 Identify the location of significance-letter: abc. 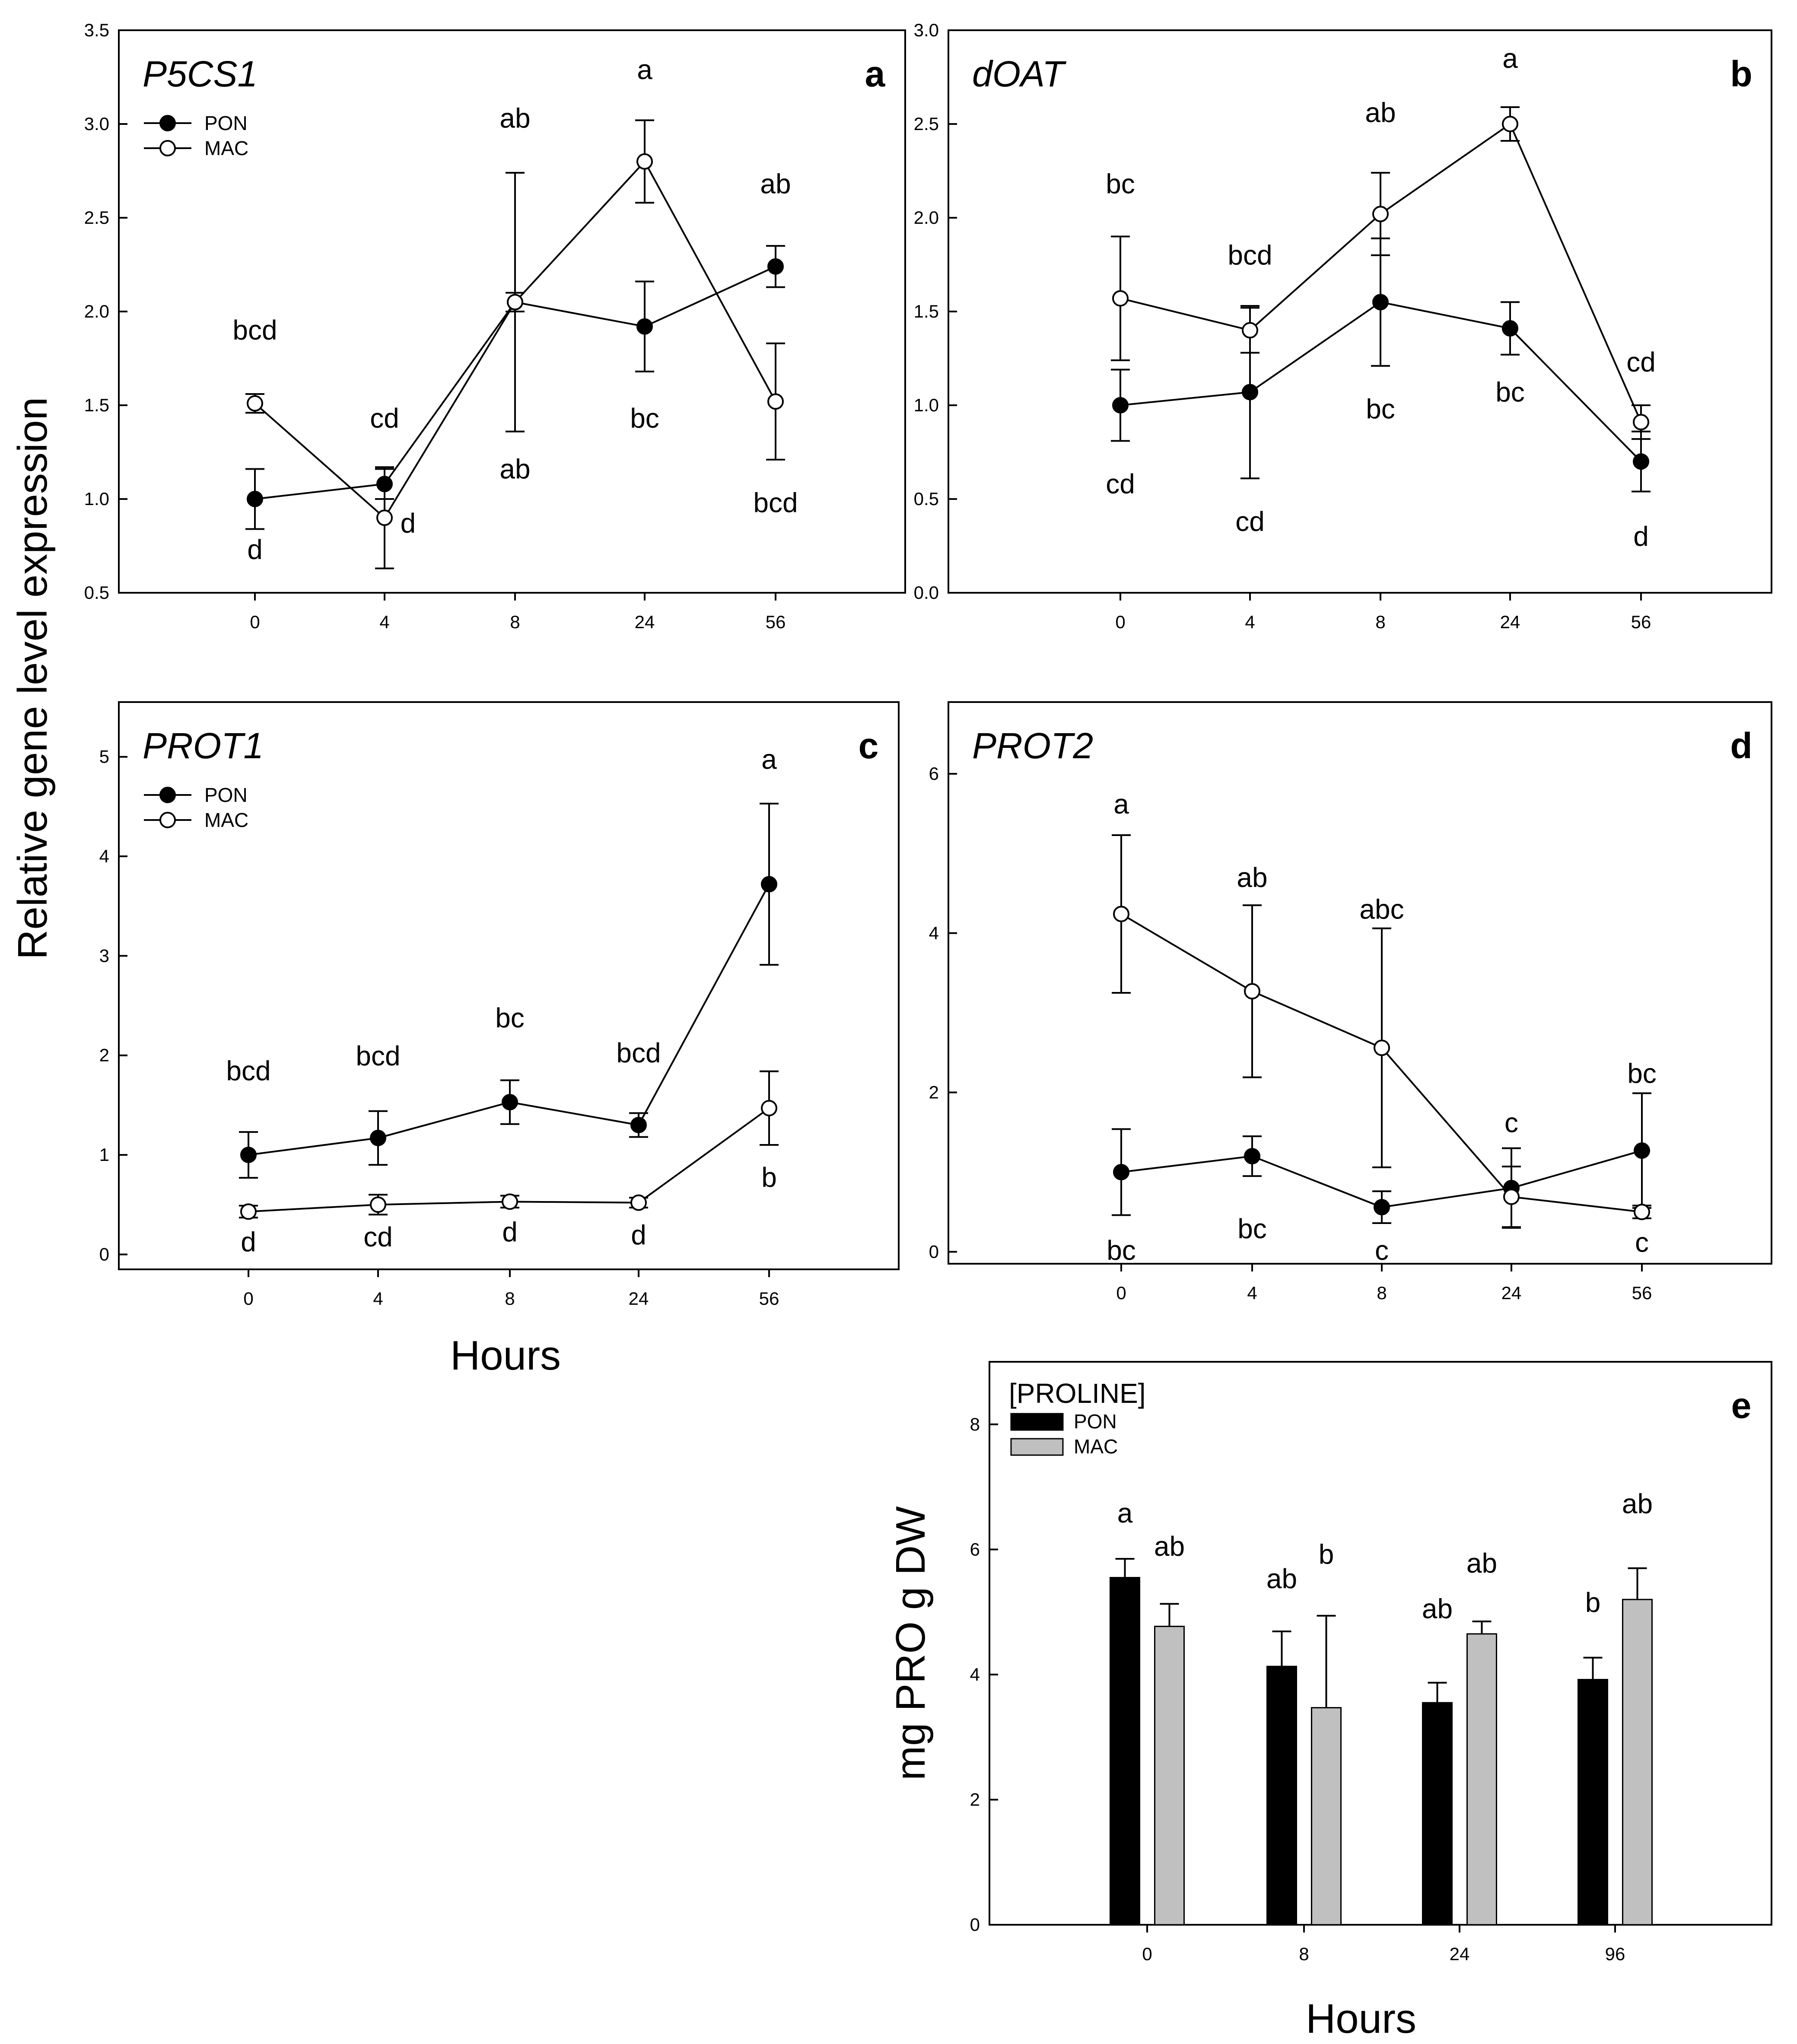
(1381, 909).